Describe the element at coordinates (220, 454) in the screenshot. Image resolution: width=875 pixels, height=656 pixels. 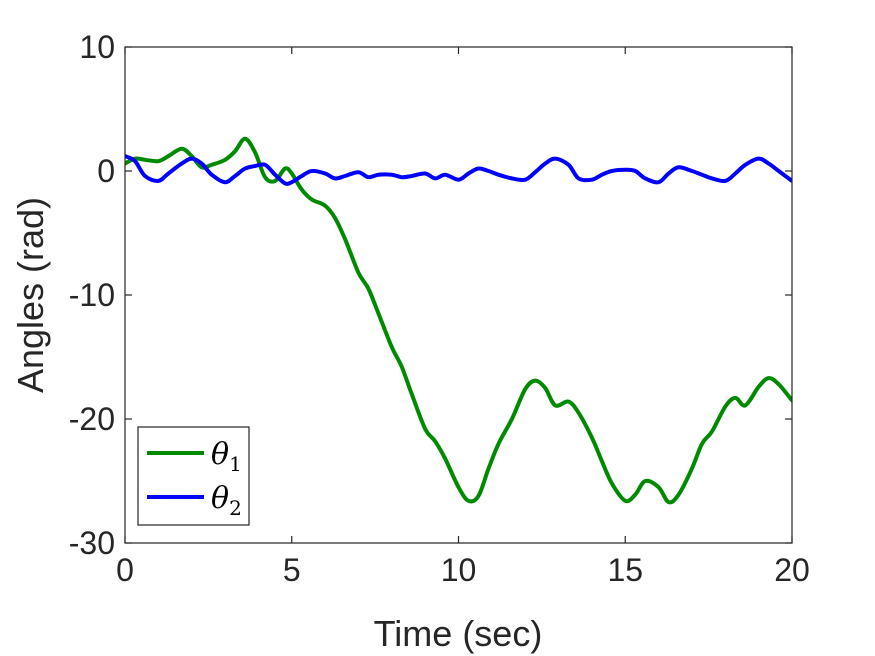
I see `legend-symbol-theta1: θ` at that location.